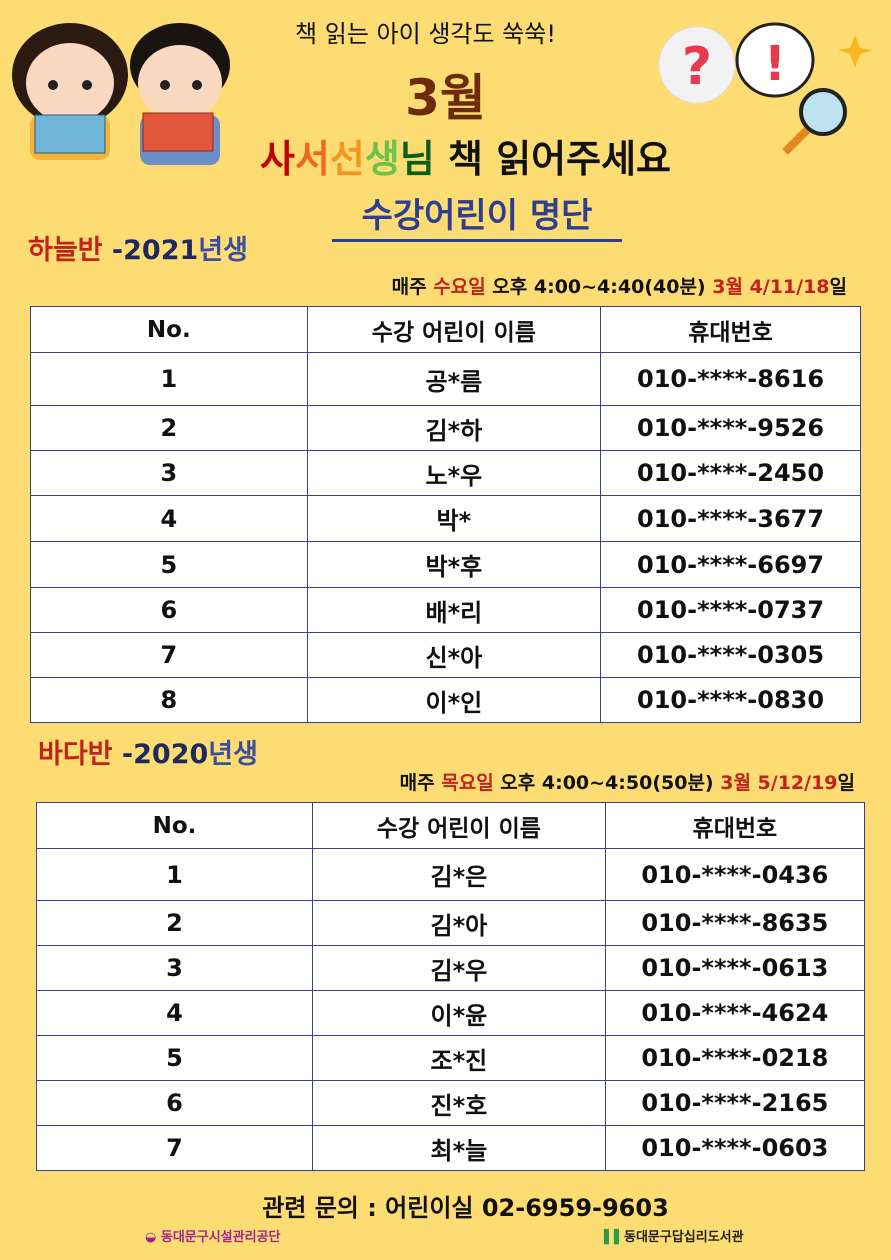  Describe the element at coordinates (775, 60) in the screenshot. I see `exclamation-icon` at that location.